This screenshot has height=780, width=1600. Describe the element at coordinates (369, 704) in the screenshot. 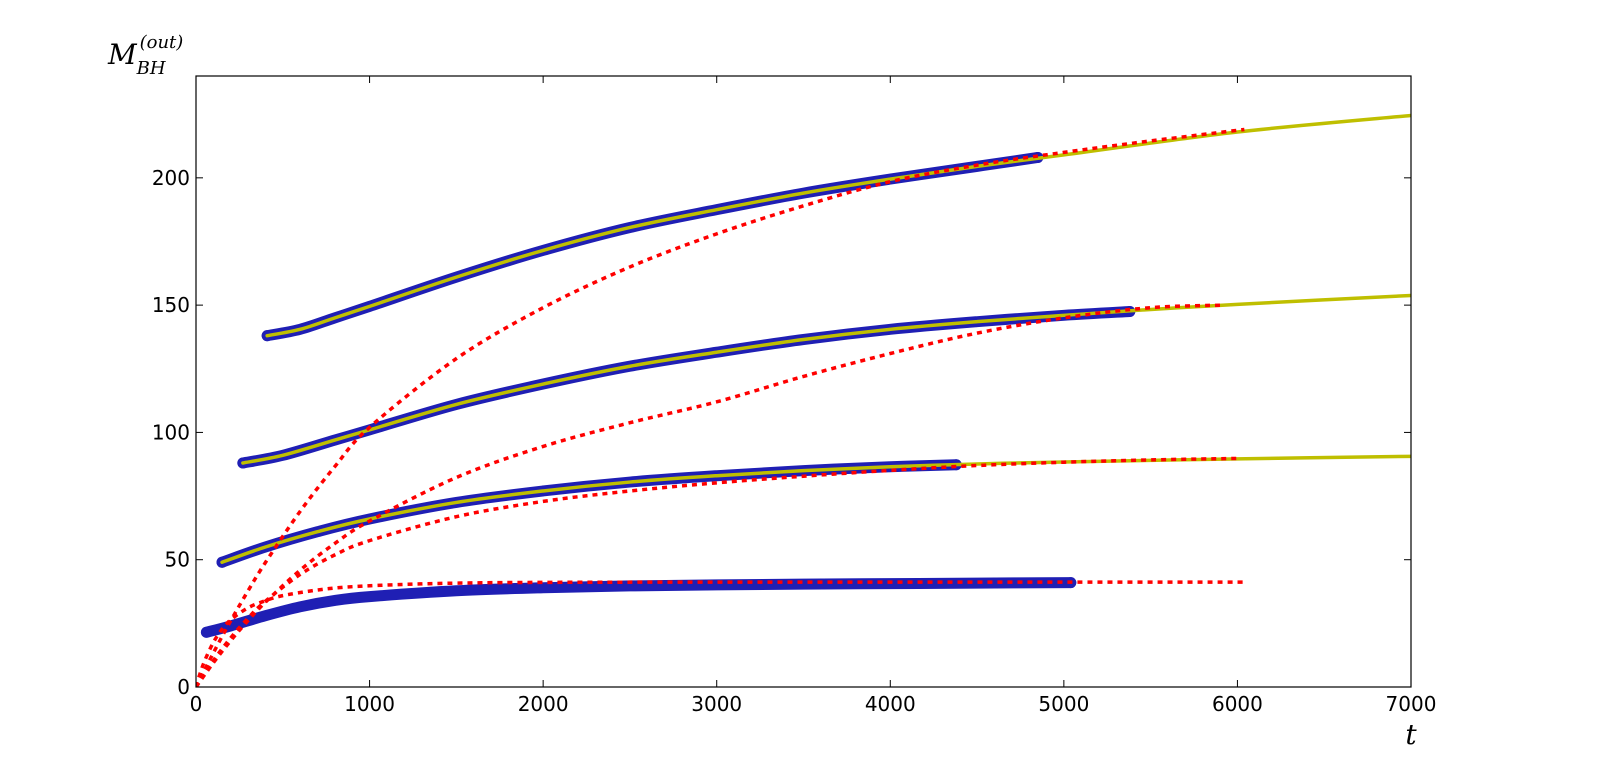

I see `x-tick-label: 1000` at that location.